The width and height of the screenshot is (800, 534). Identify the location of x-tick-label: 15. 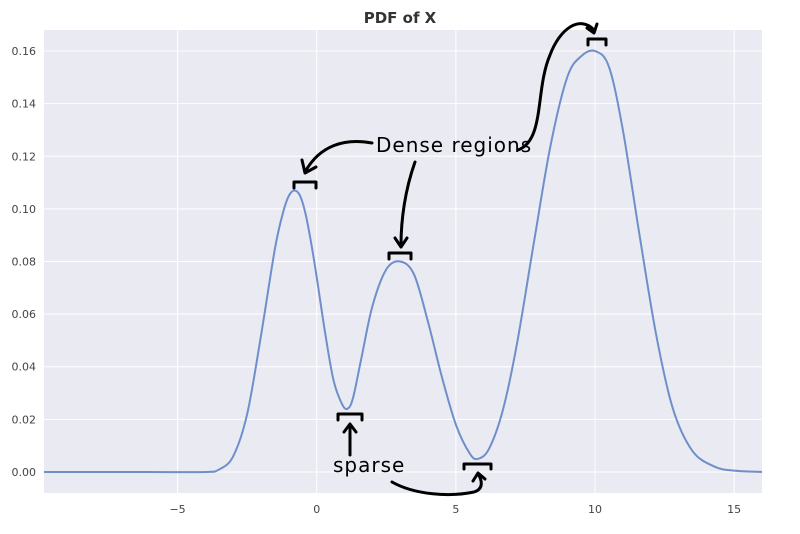
(734, 509).